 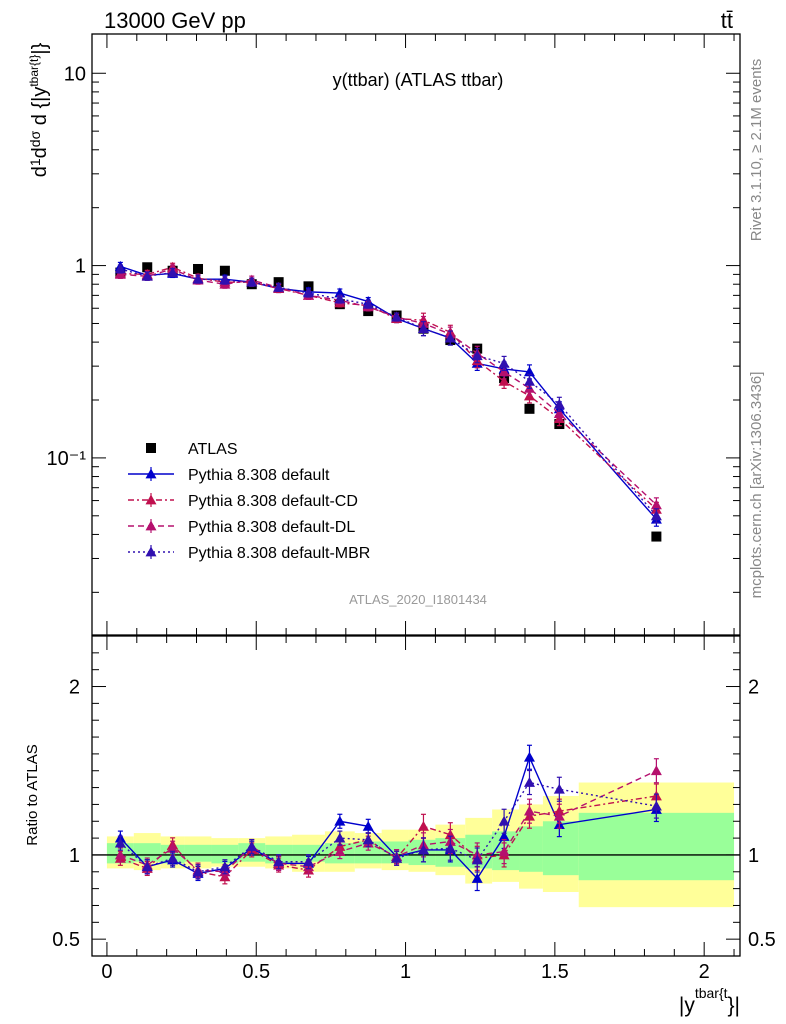 I want to click on analysis-watermark: ATLAS_2020_I1801434, so click(x=418, y=599).